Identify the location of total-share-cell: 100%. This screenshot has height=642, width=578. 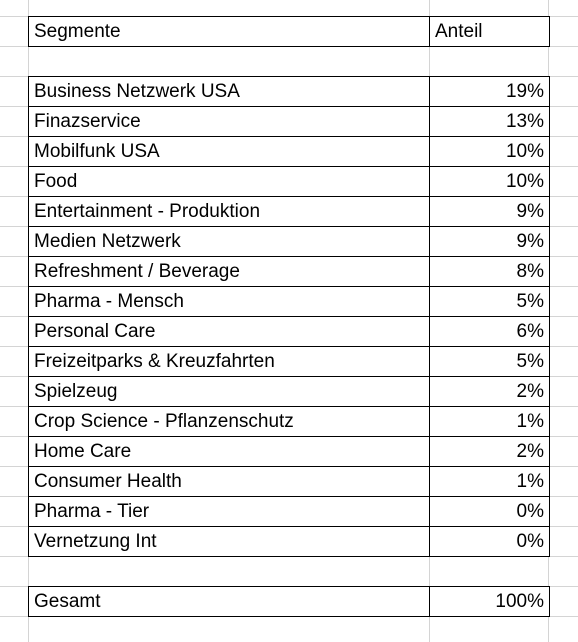
(519, 601).